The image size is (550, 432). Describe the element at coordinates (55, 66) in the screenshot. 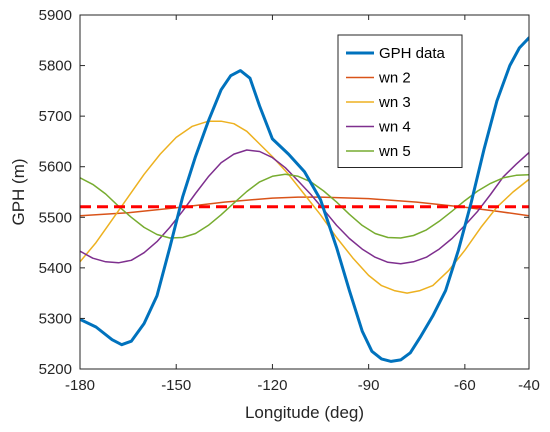

I see `y-tick-label: 5800` at that location.